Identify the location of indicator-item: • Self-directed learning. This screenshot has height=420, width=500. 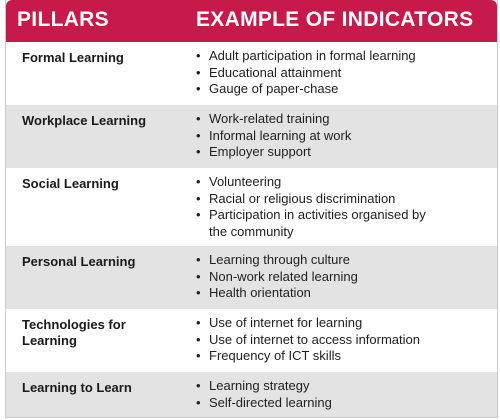
(341, 403).